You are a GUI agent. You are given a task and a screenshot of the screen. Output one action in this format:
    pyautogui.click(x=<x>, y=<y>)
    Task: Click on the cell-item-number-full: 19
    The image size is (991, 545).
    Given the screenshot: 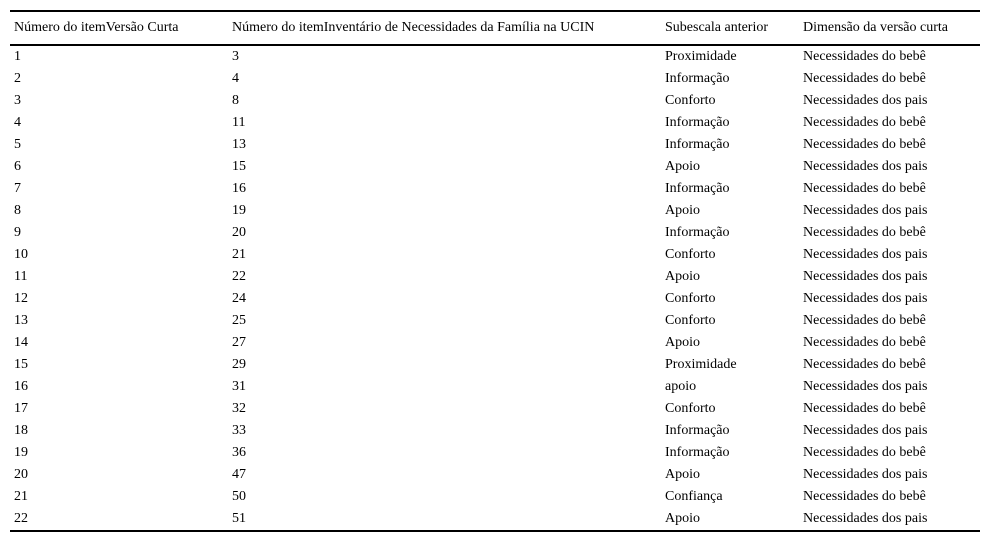 What is the action you would take?
    pyautogui.click(x=239, y=210)
    